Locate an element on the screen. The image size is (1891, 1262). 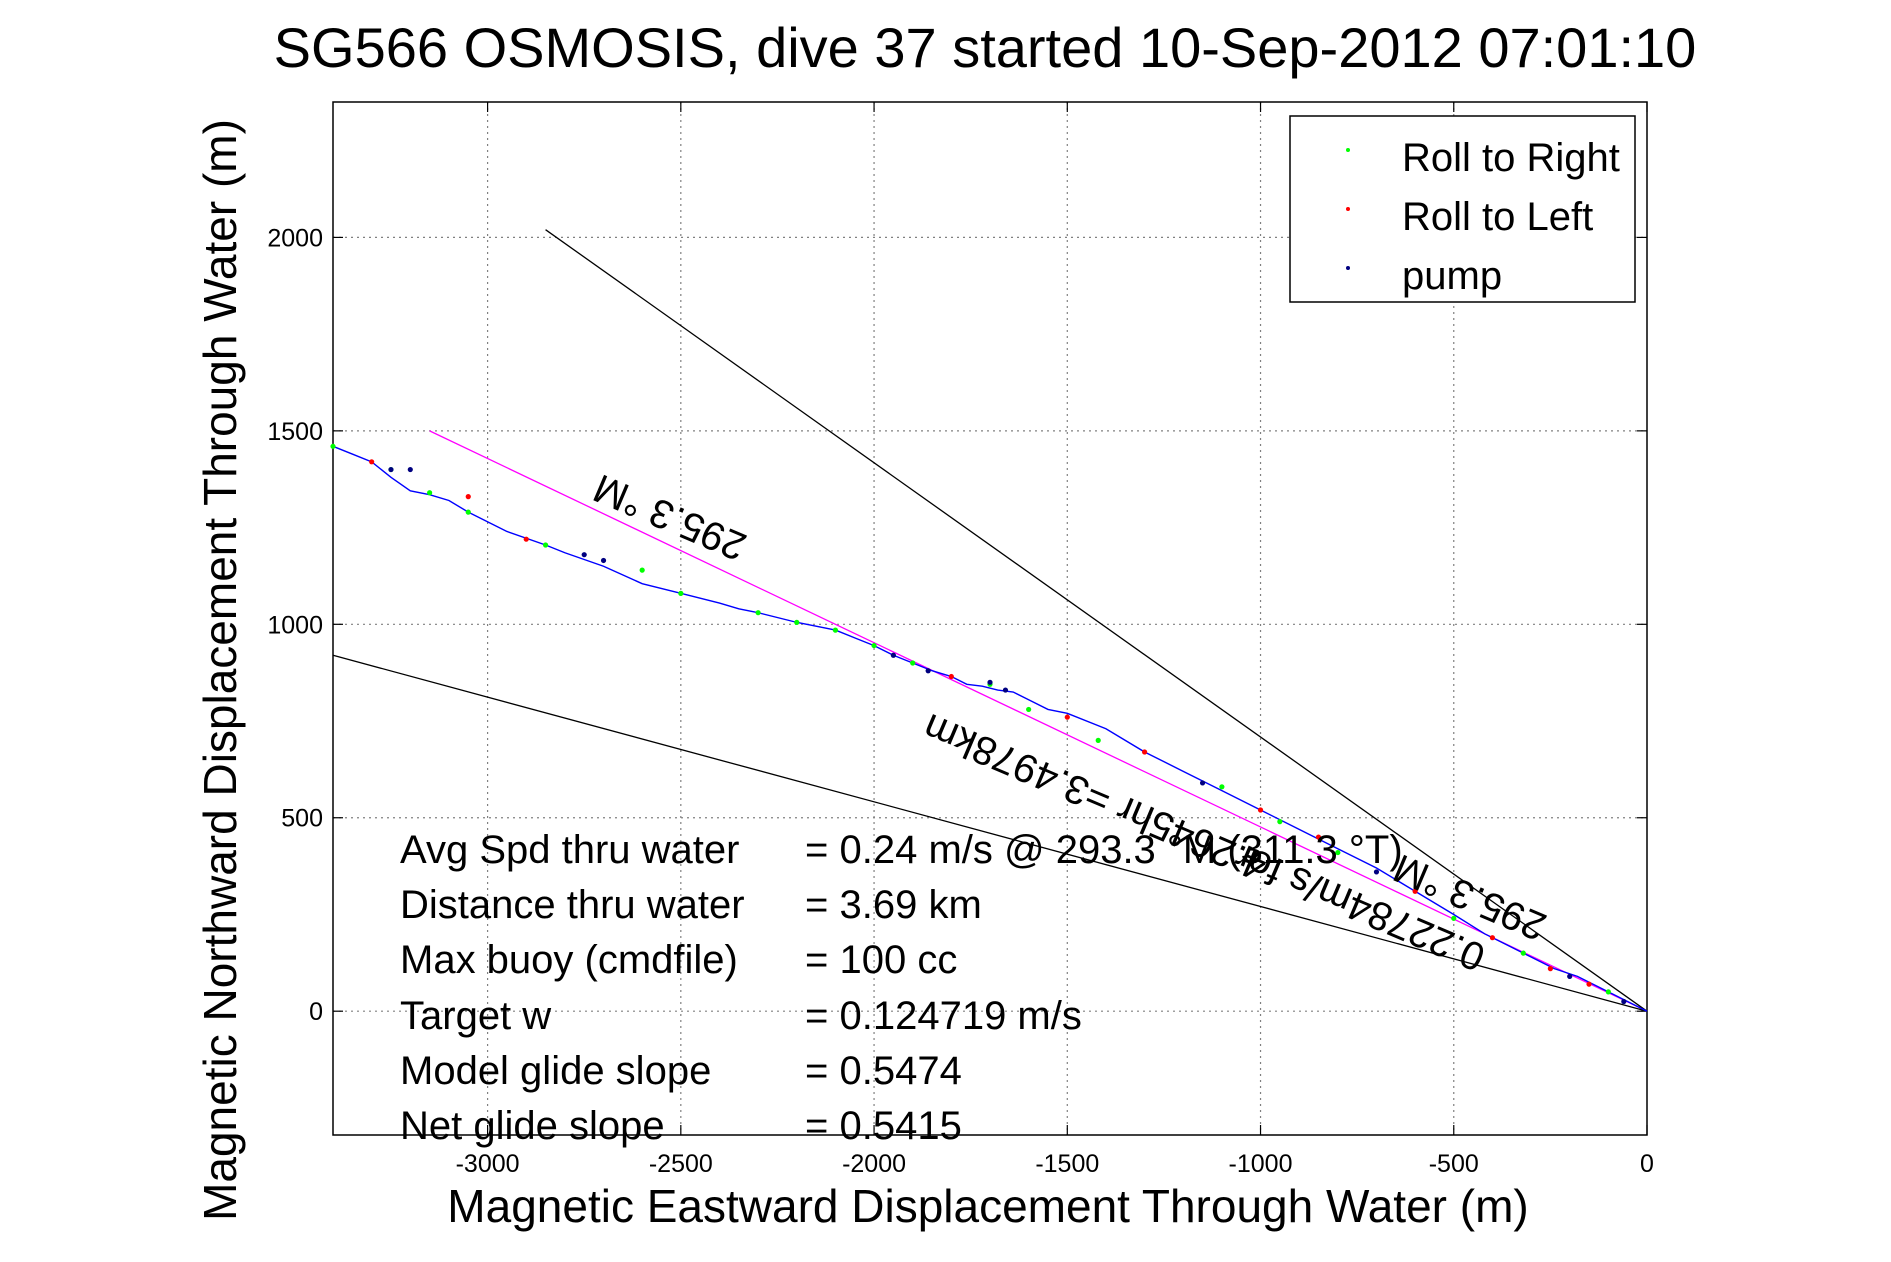
y-tick-label: 1000 is located at coordinates (295, 625).